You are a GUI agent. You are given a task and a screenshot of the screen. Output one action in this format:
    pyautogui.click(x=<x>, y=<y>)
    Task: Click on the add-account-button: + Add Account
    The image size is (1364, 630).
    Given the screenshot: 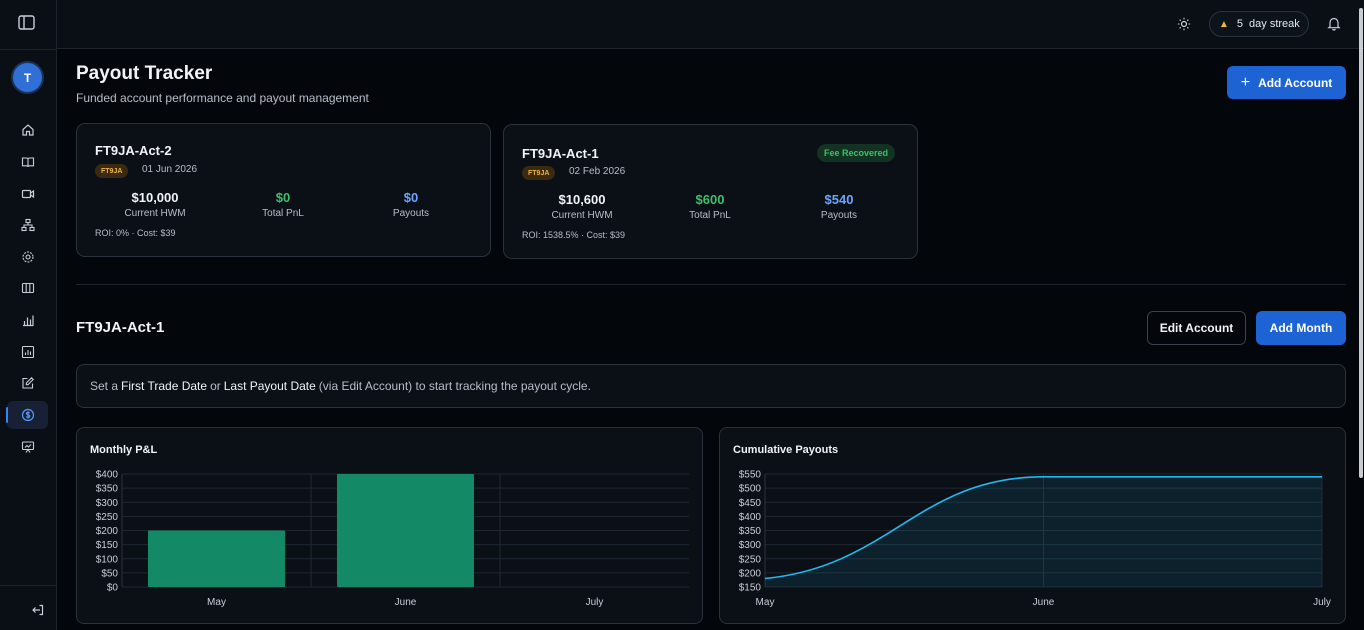 What is the action you would take?
    pyautogui.click(x=1286, y=82)
    